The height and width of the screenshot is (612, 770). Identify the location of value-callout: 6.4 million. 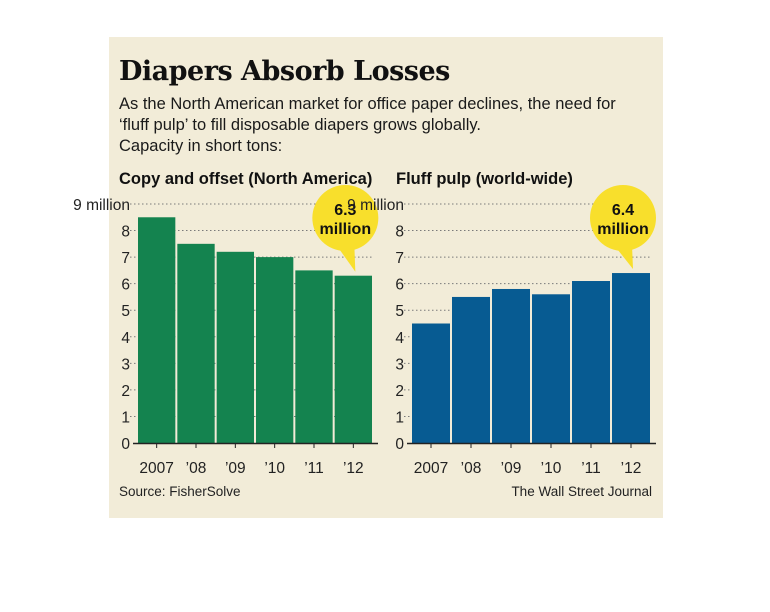
(623, 227).